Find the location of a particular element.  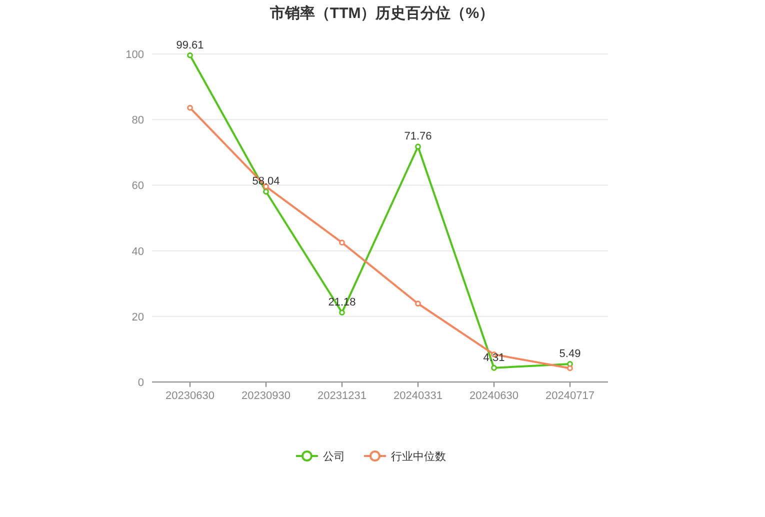

y-tick-label: 0 is located at coordinates (141, 383).